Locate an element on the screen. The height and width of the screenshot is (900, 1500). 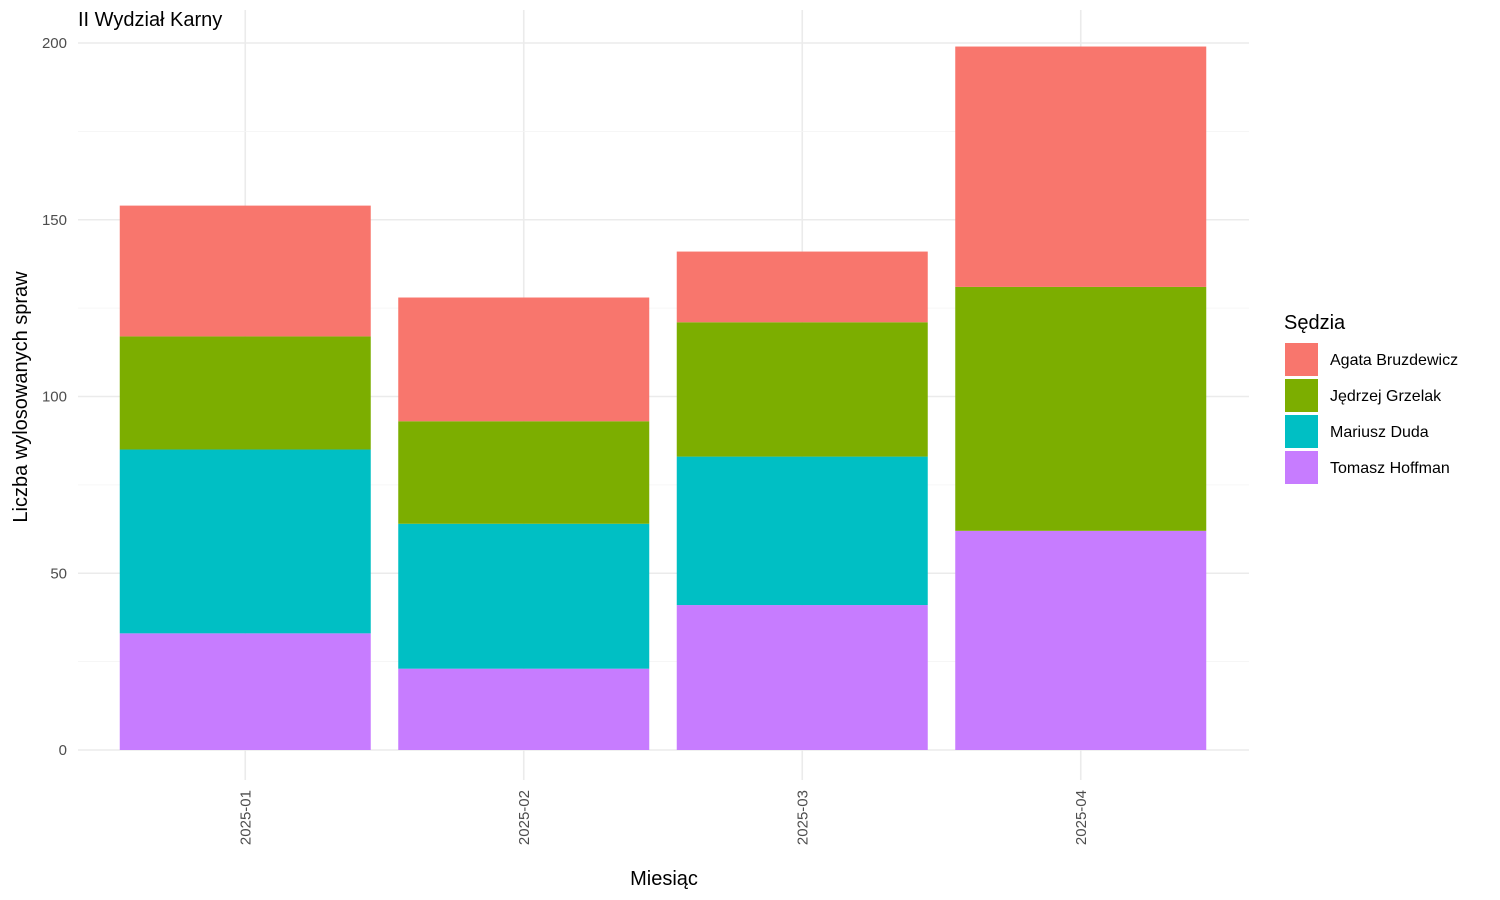
x-tick-label: 2025-01 is located at coordinates (245, 817).